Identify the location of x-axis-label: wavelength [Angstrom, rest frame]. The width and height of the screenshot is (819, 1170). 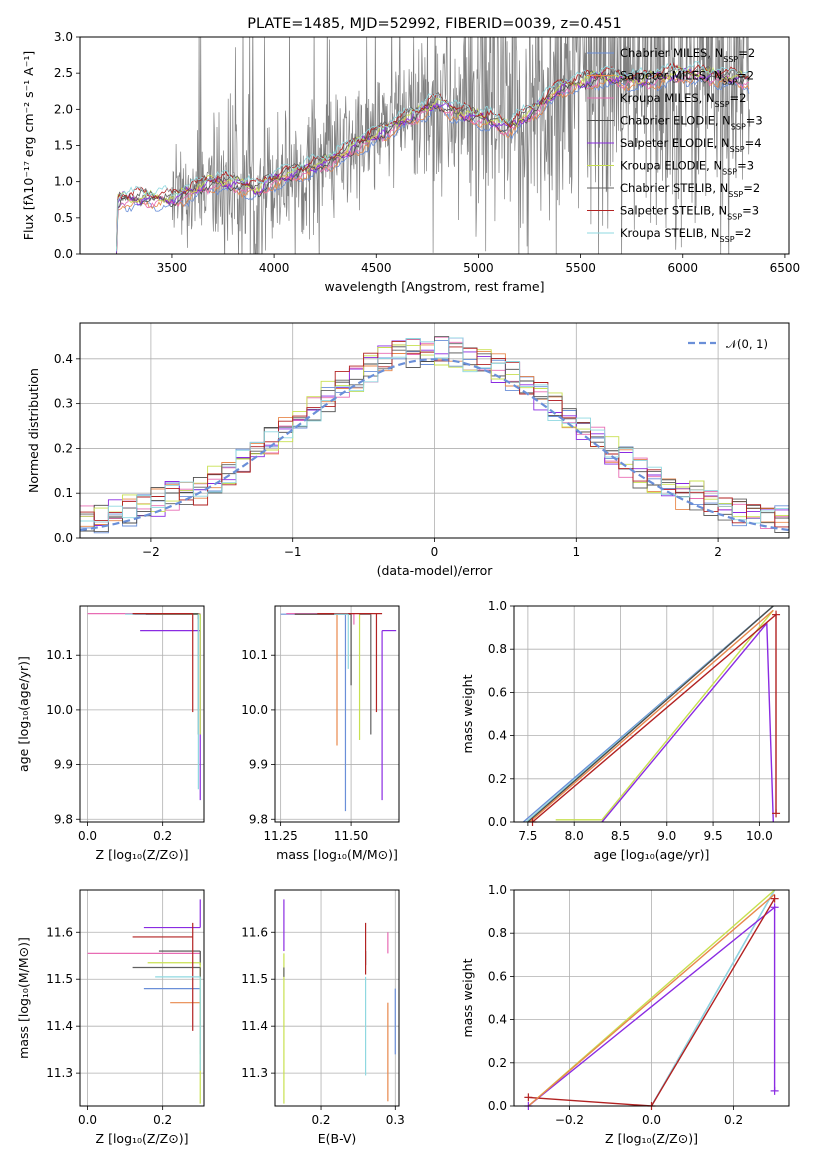
(434, 286).